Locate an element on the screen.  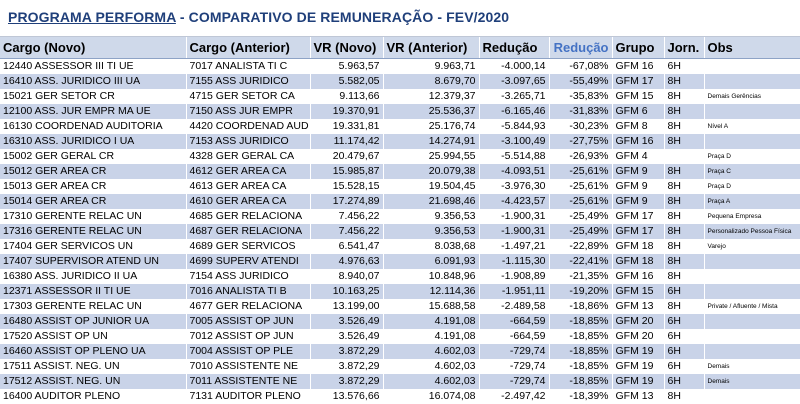
cell-vr-anterior: 20.079,38 is located at coordinates (431, 171).